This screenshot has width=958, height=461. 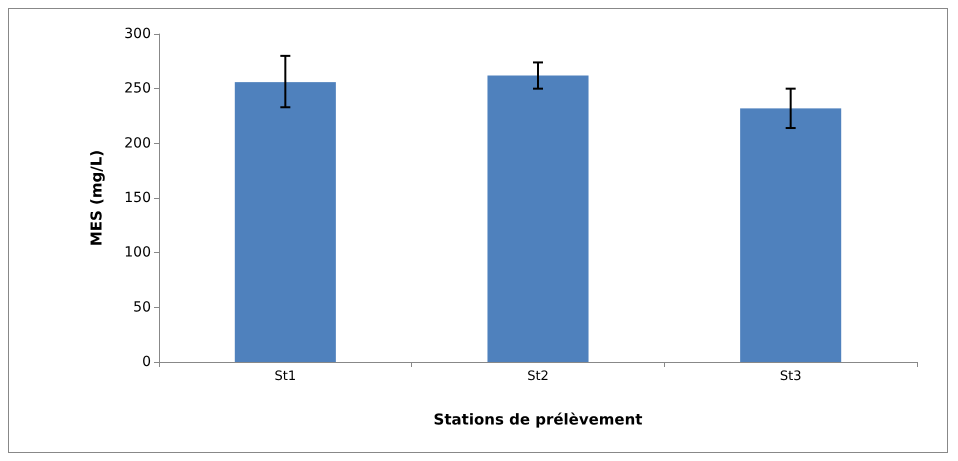 I want to click on y-tick-label: 250, so click(x=137, y=88).